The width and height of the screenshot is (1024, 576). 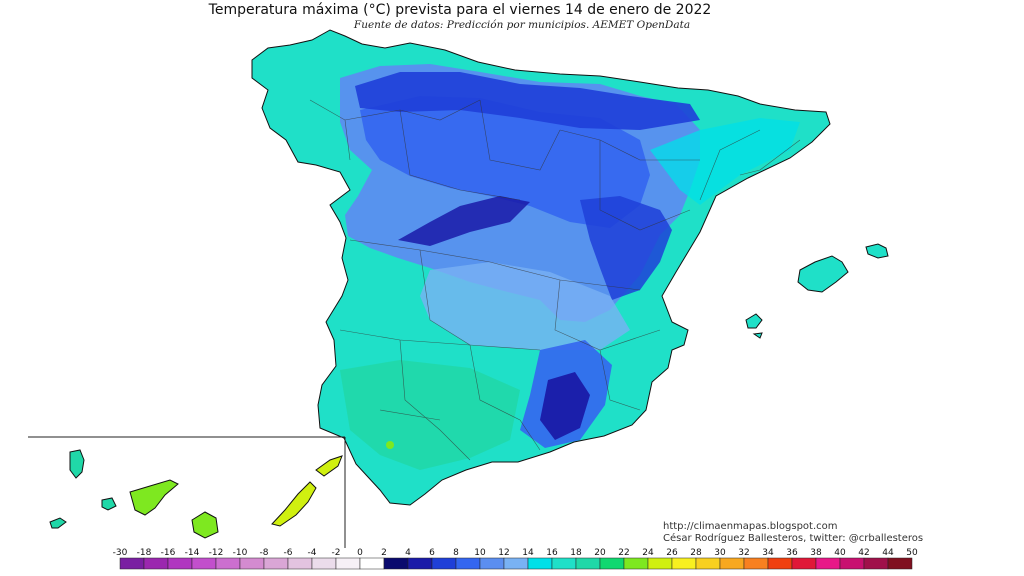 I want to click on legend-tick-label: -30, so click(x=120, y=553).